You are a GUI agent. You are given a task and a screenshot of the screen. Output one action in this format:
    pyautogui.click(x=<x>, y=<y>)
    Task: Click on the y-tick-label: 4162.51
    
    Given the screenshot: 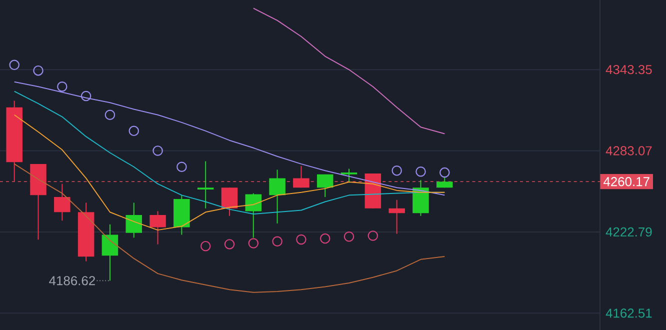 What is the action you would take?
    pyautogui.click(x=629, y=313)
    